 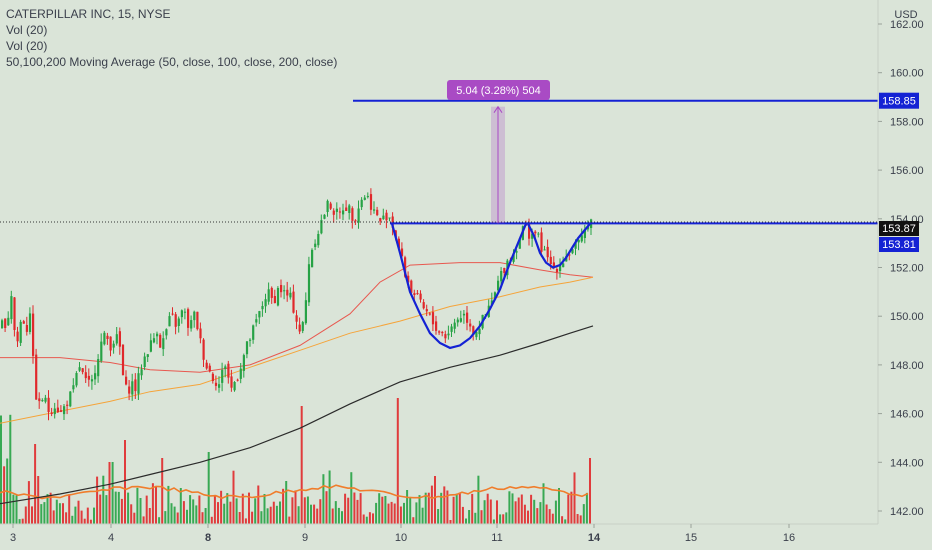 I want to click on volume-indicator-label-1: Vol (20), so click(x=27, y=30).